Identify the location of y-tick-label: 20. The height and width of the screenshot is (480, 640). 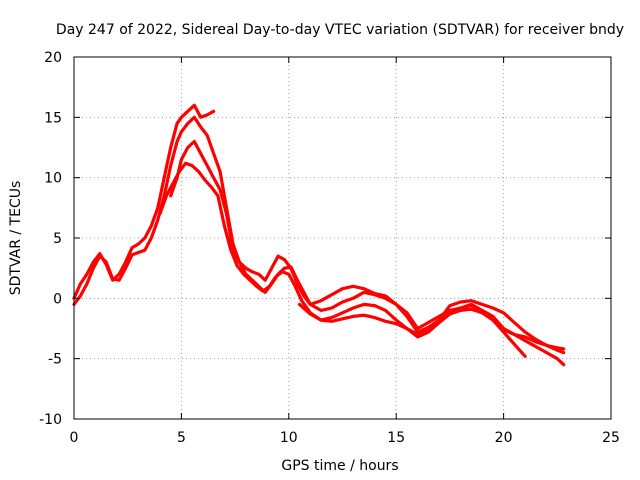
(53, 58).